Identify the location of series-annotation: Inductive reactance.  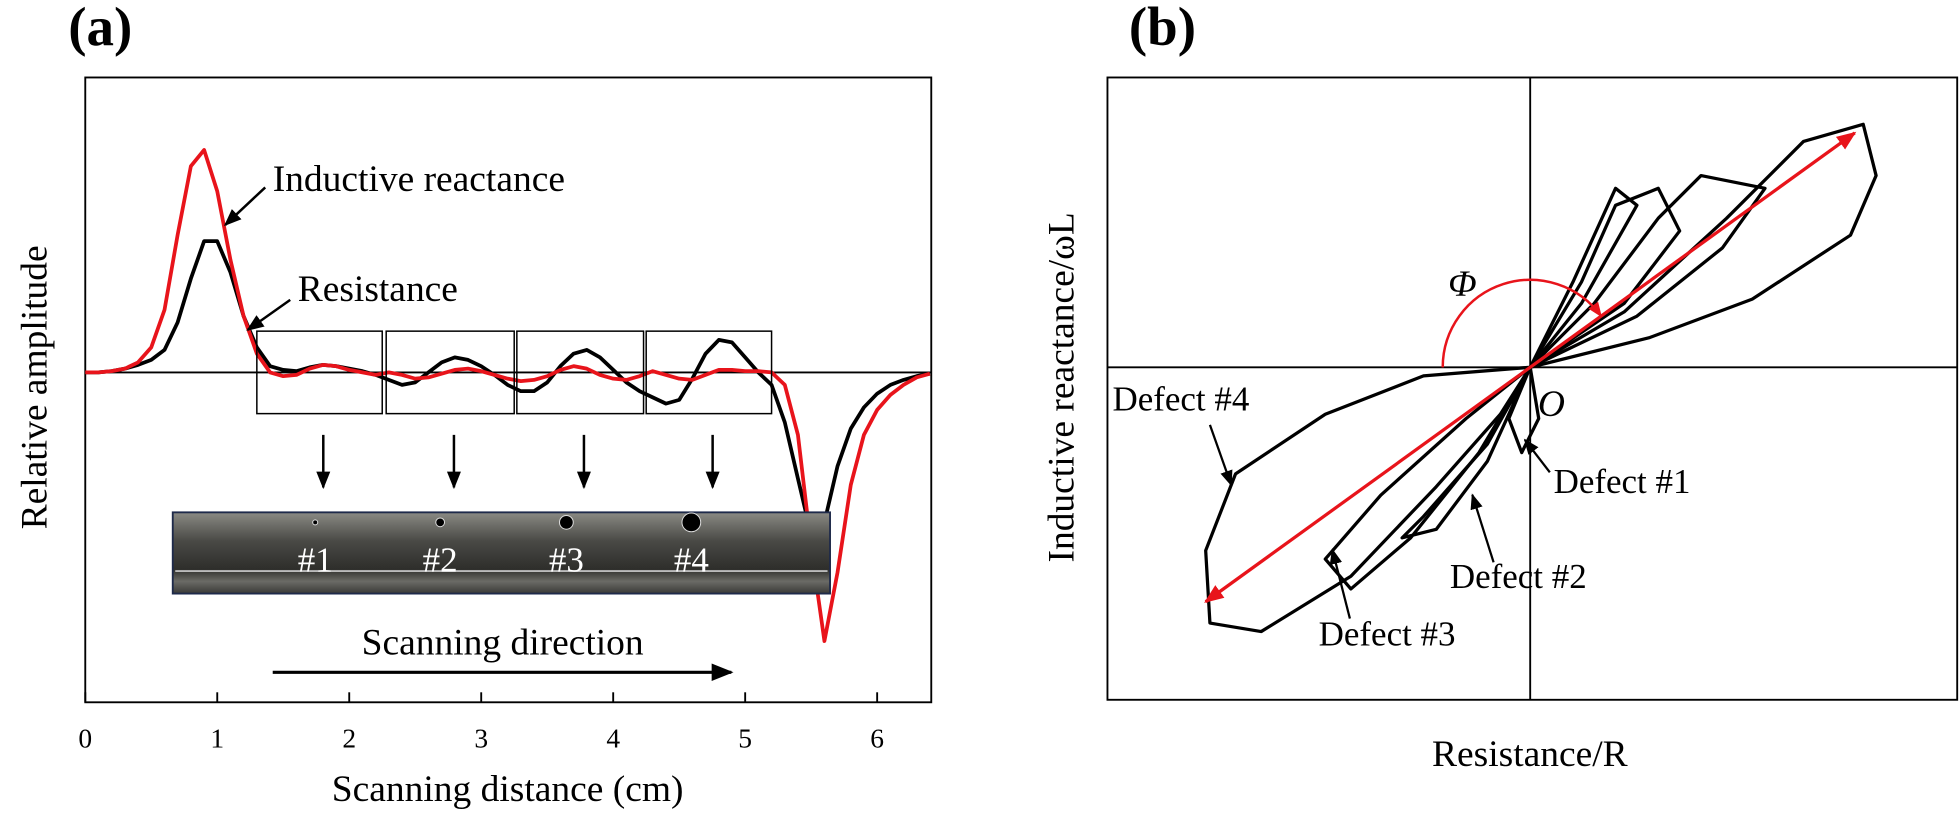
(419, 179).